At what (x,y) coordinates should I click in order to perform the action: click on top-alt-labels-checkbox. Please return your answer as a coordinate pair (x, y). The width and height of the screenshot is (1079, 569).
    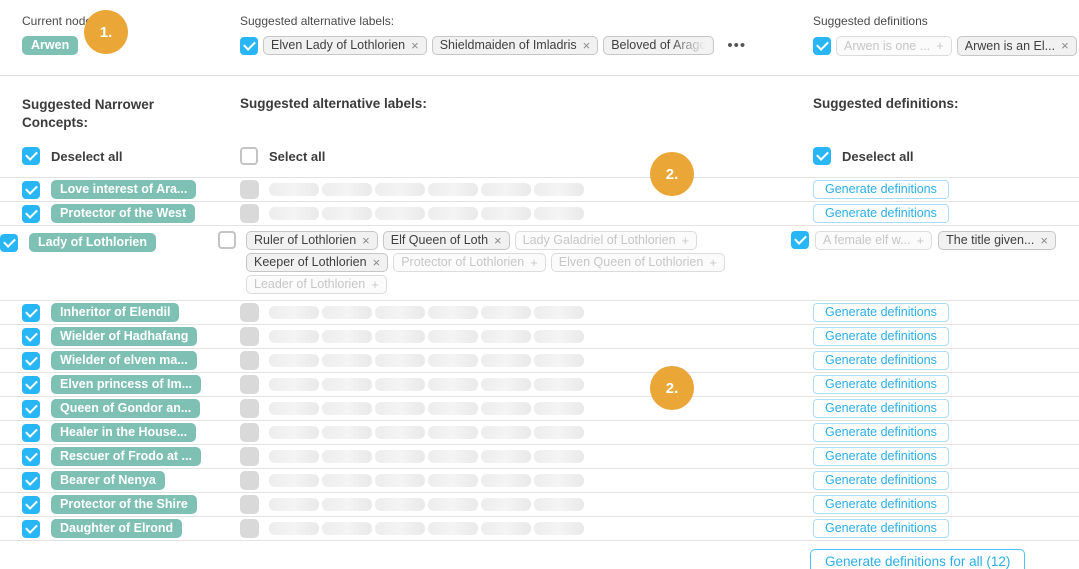
    Looking at the image, I should click on (249, 45).